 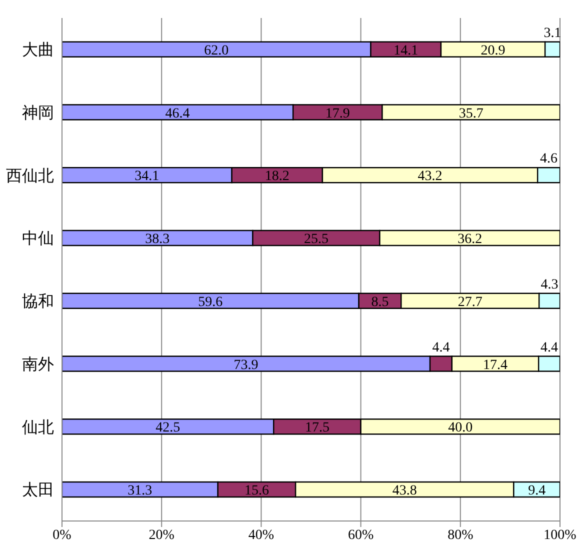 I want to click on x-tick-label: 40%, so click(x=261, y=535).